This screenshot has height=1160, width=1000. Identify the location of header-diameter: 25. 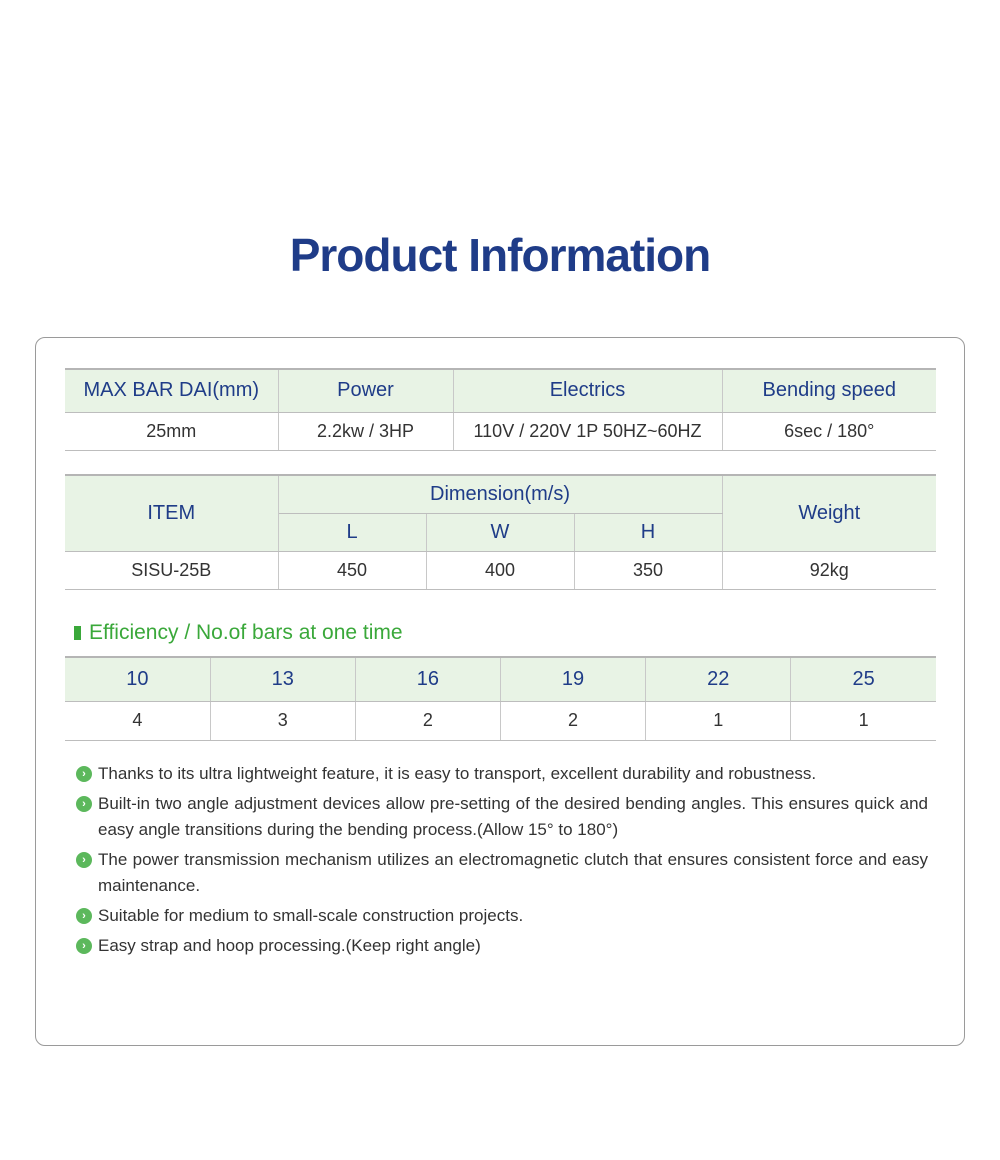
(863, 679).